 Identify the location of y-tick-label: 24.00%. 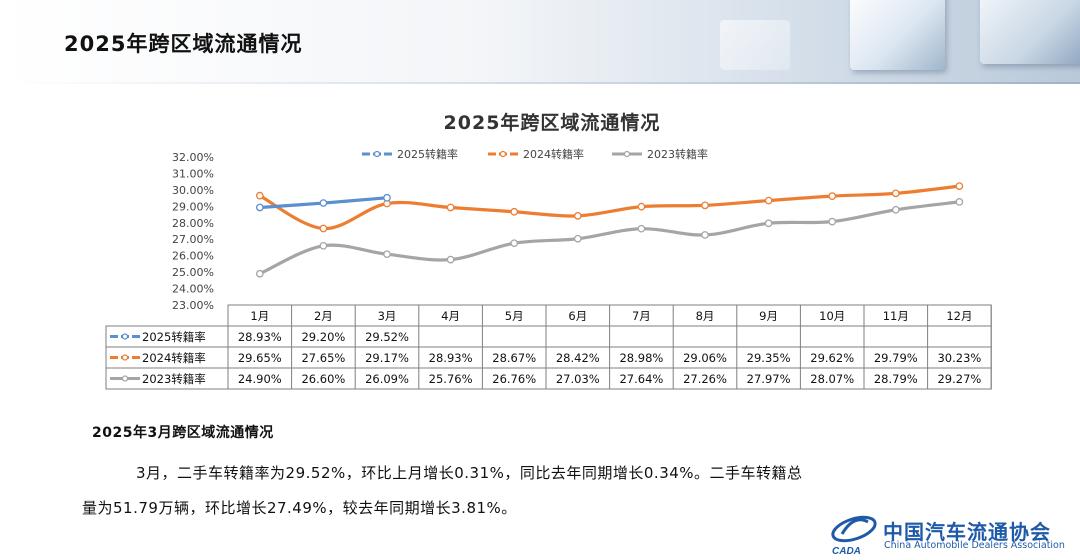
(193, 289).